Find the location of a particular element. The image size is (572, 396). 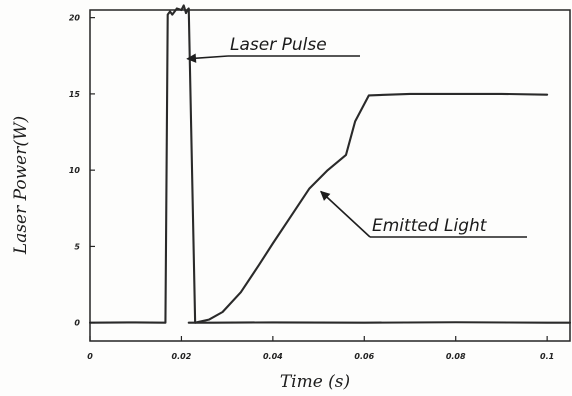

annotation-emitted-light-label: Emitted Light is located at coordinates (430, 226).